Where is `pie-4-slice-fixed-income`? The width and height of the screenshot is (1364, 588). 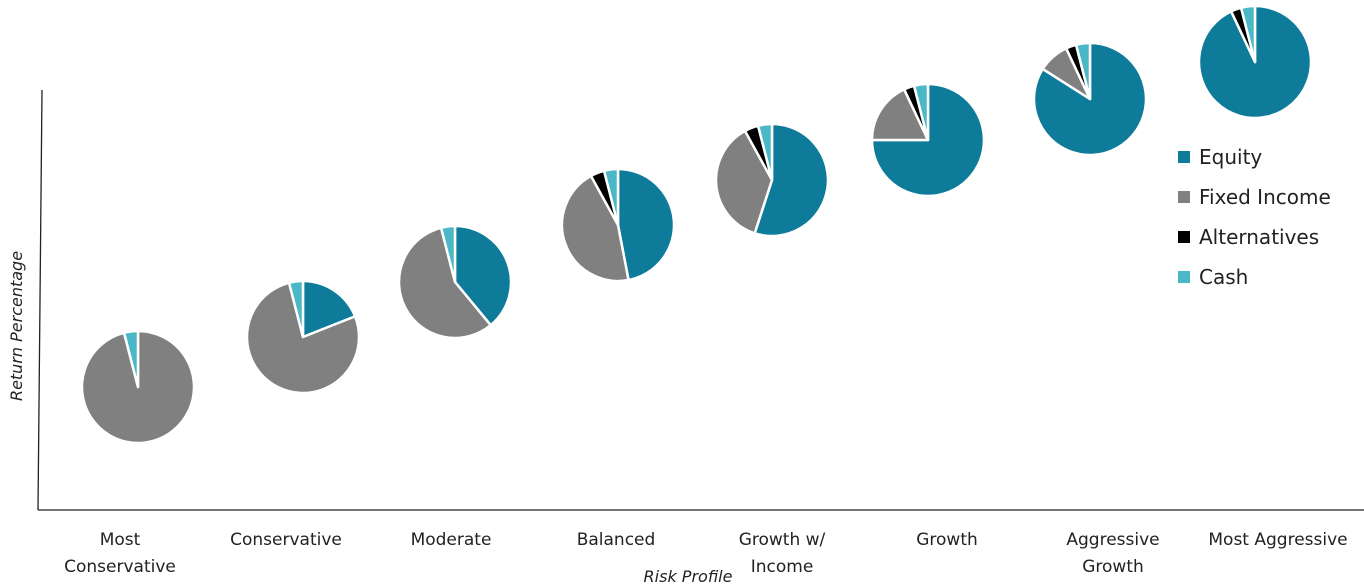 pie-4-slice-fixed-income is located at coordinates (595, 228).